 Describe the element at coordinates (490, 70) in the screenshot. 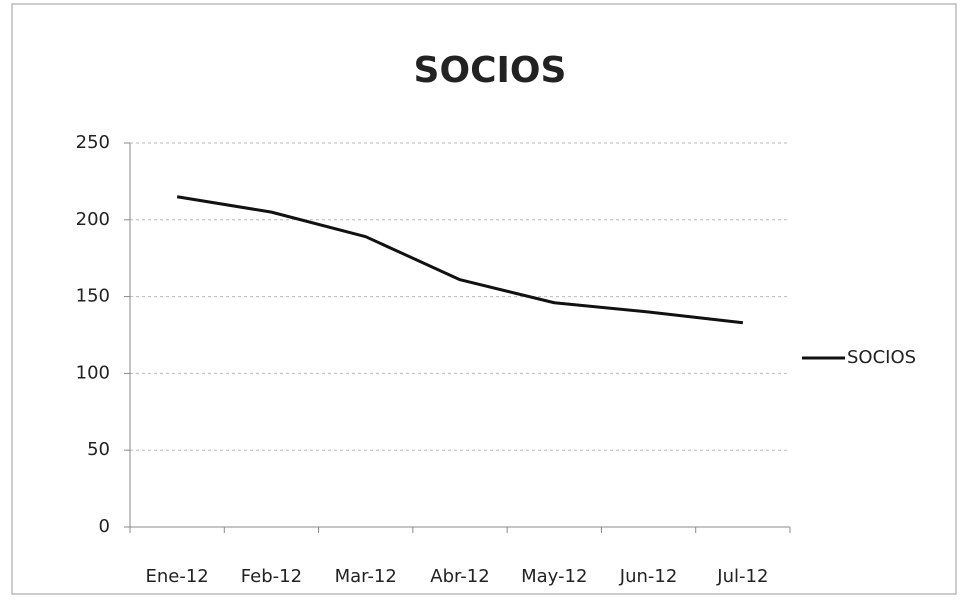

I see `chart-title: SOCIOS` at that location.